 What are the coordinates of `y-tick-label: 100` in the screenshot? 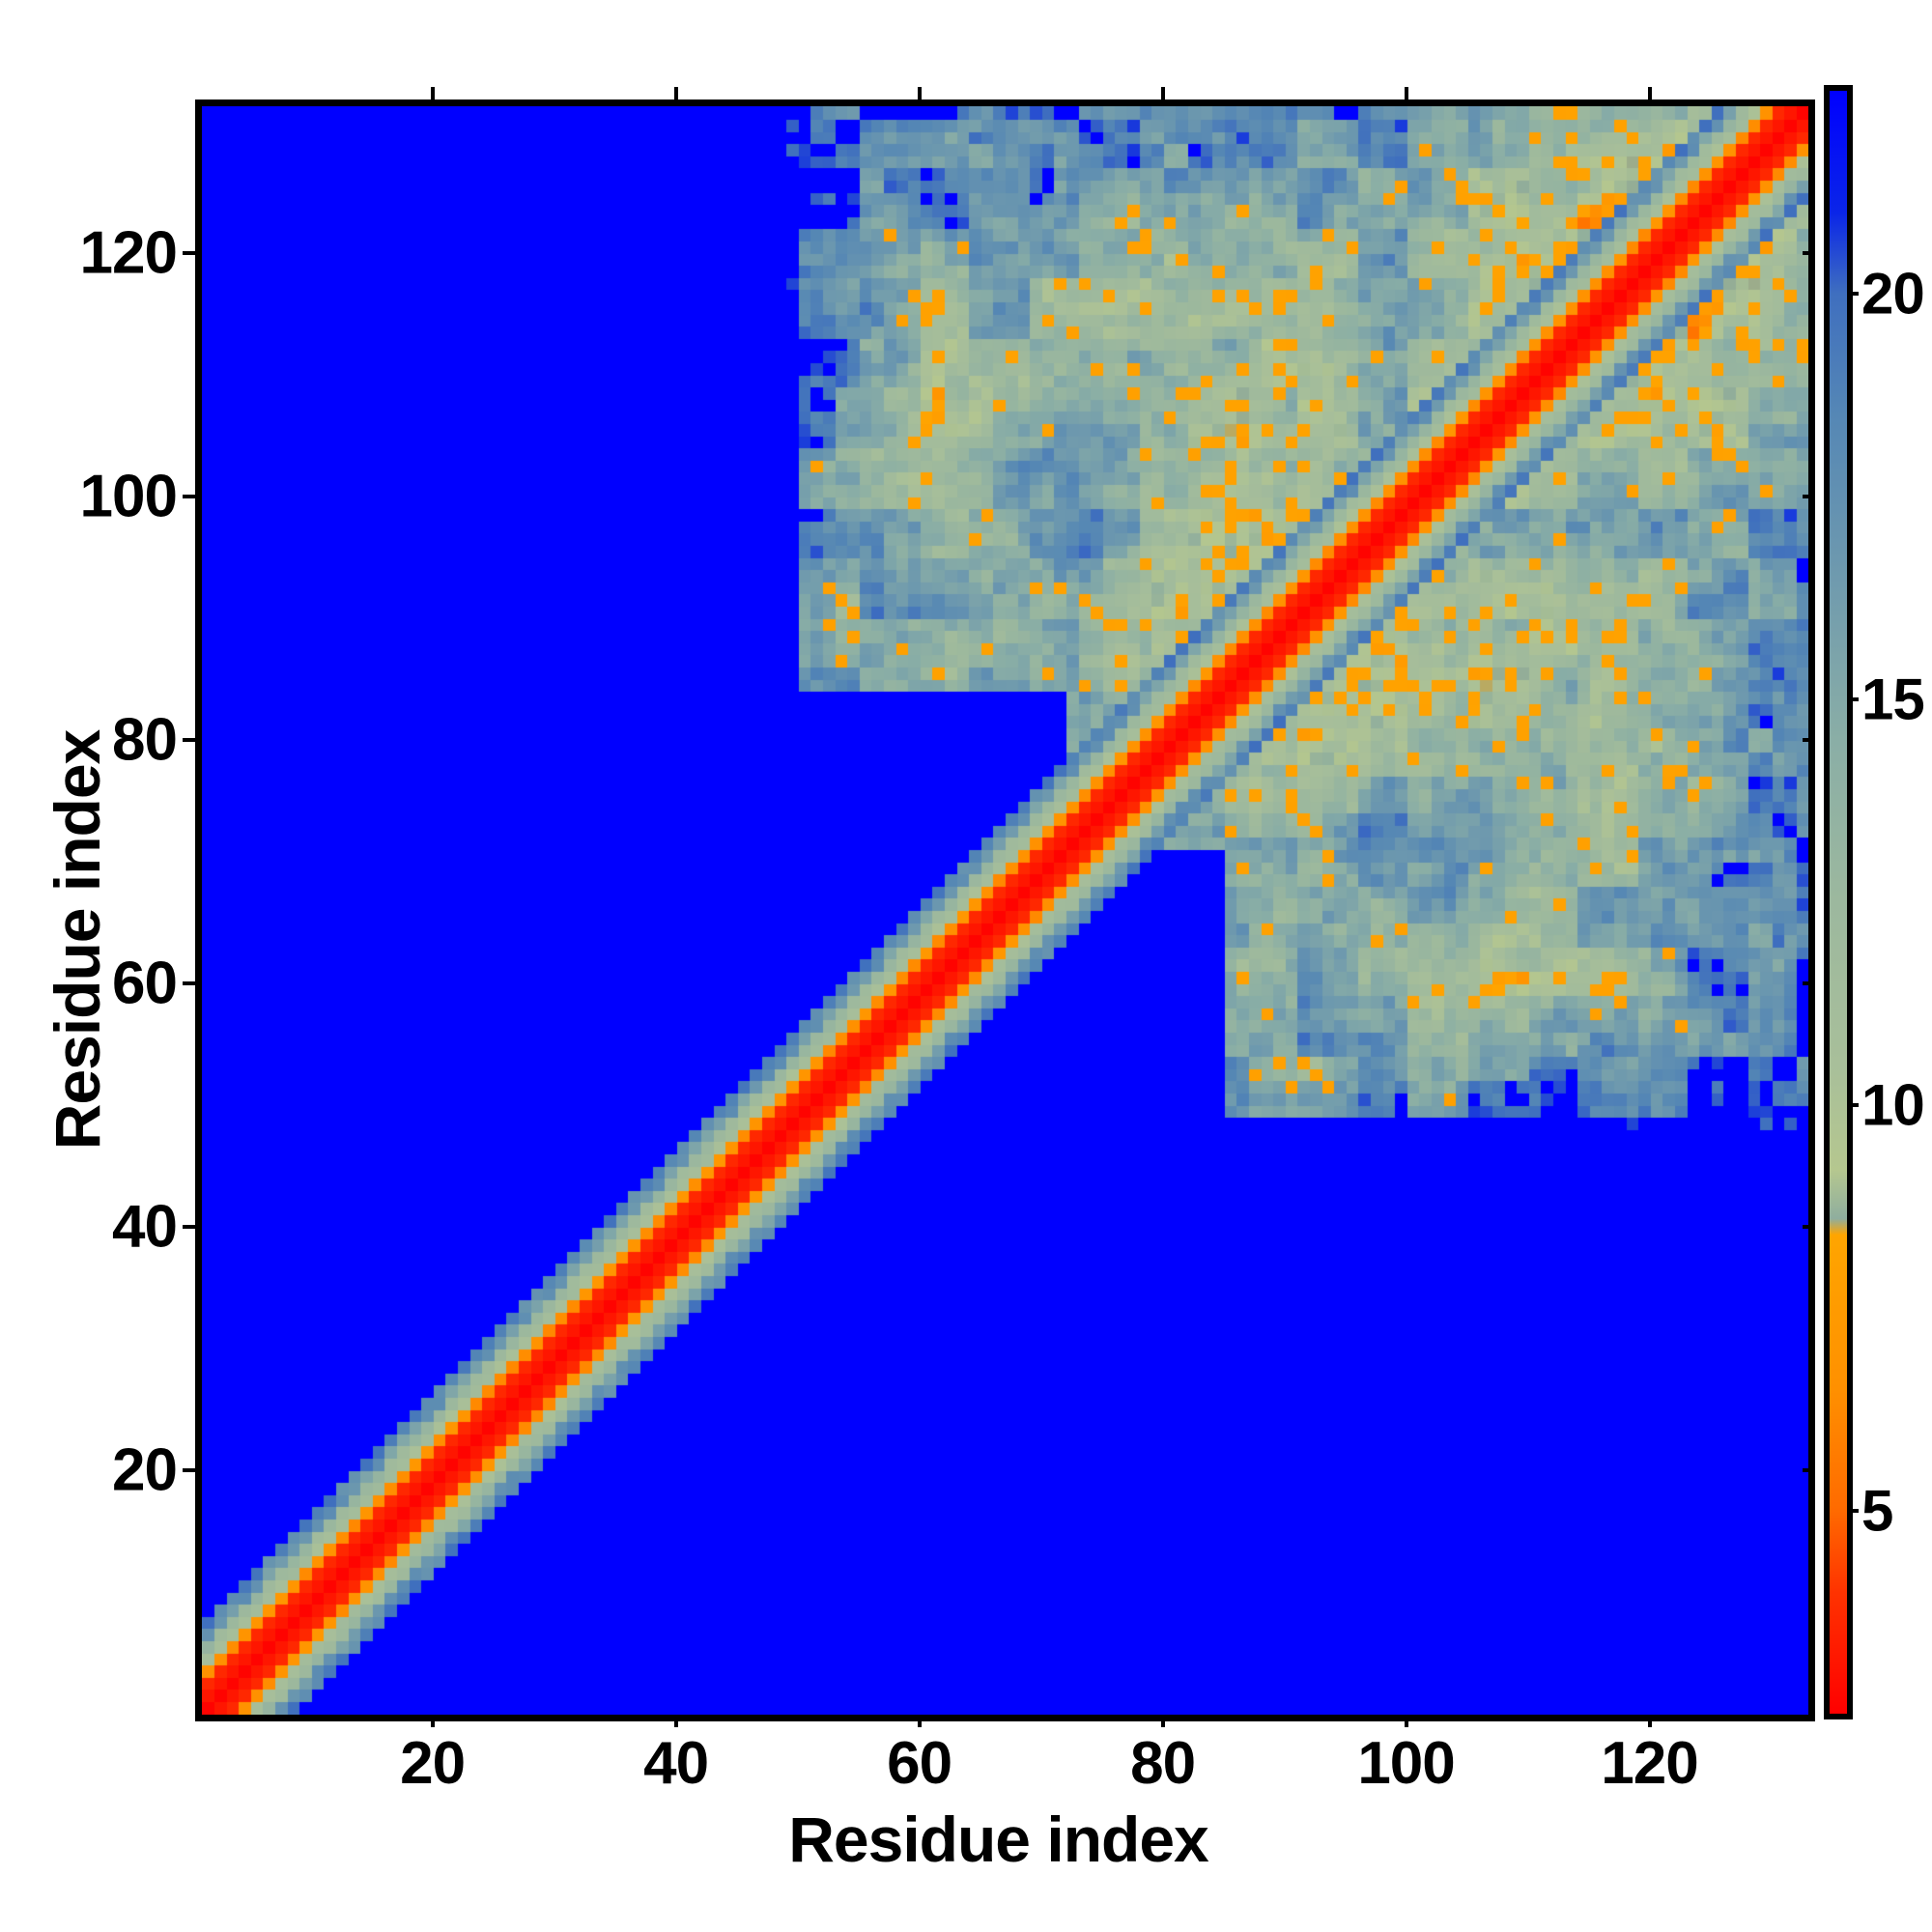 It's located at (128, 497).